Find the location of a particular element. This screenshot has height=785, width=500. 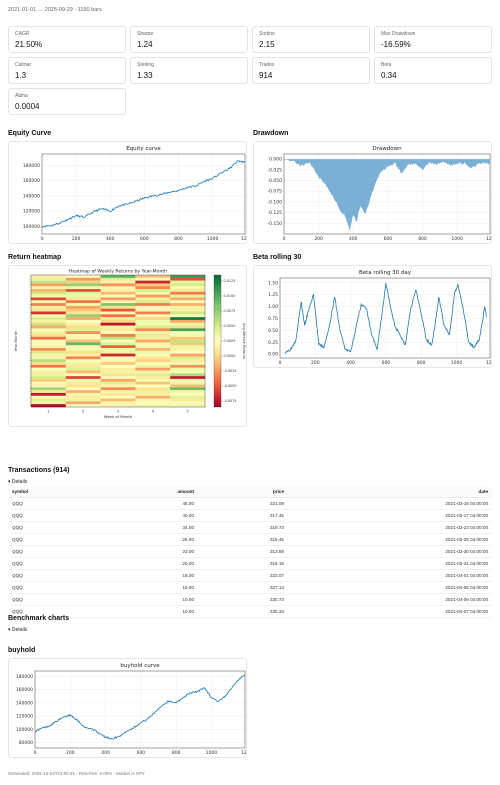

y-tick-label: -0.100 is located at coordinates (274, 202).